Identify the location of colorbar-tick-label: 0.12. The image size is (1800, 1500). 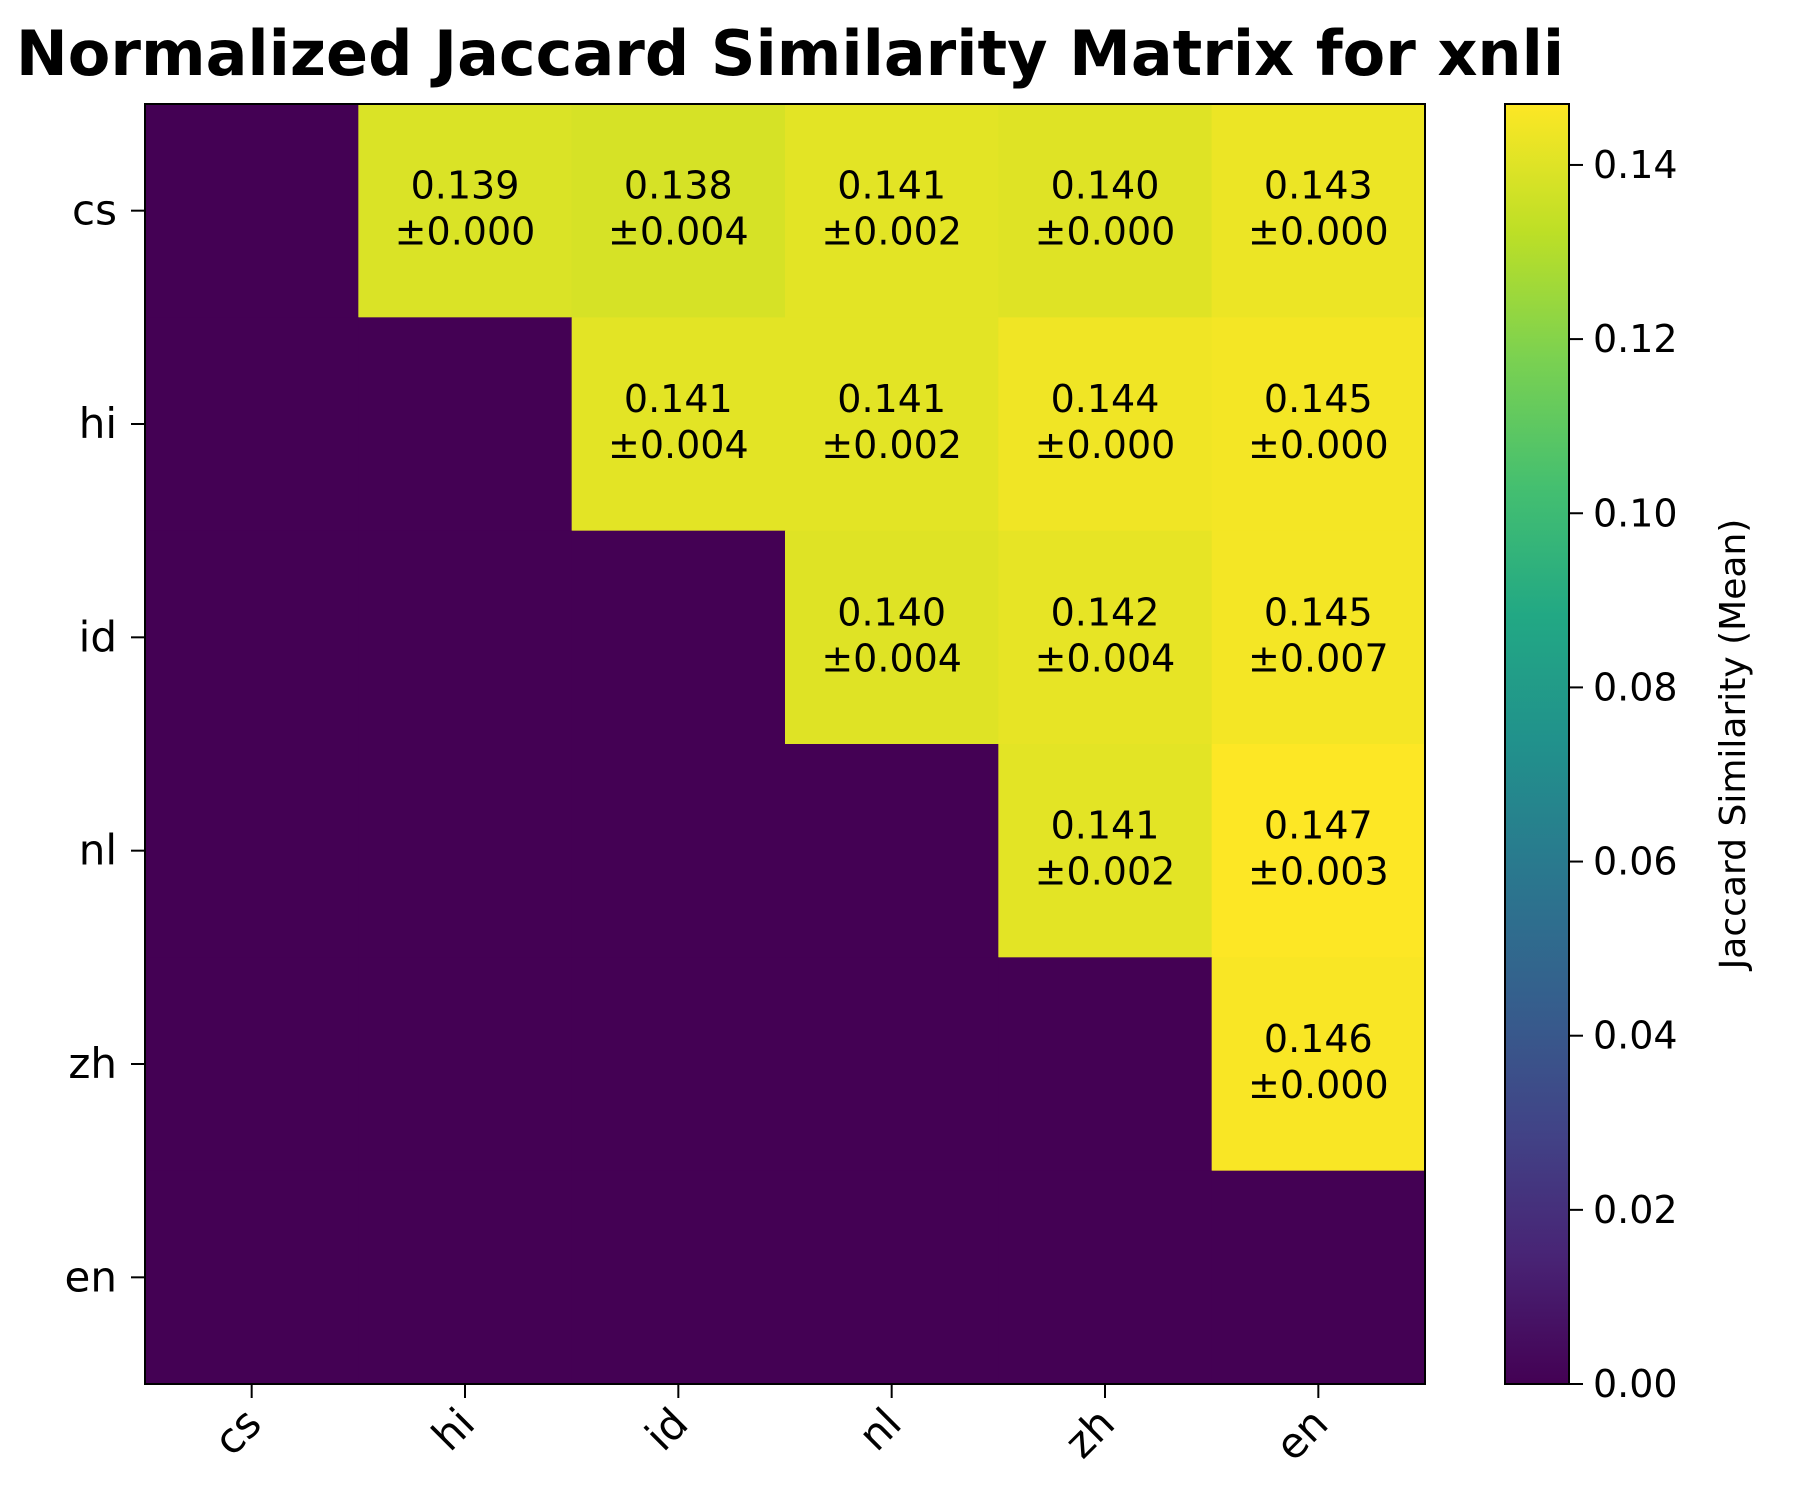
(1635, 339).